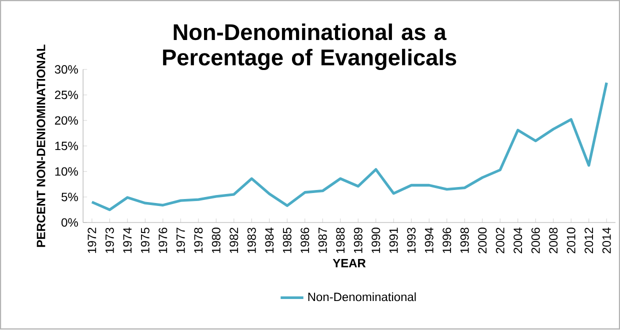  Describe the element at coordinates (216, 241) in the screenshot. I see `x-tick-label: 1980` at that location.